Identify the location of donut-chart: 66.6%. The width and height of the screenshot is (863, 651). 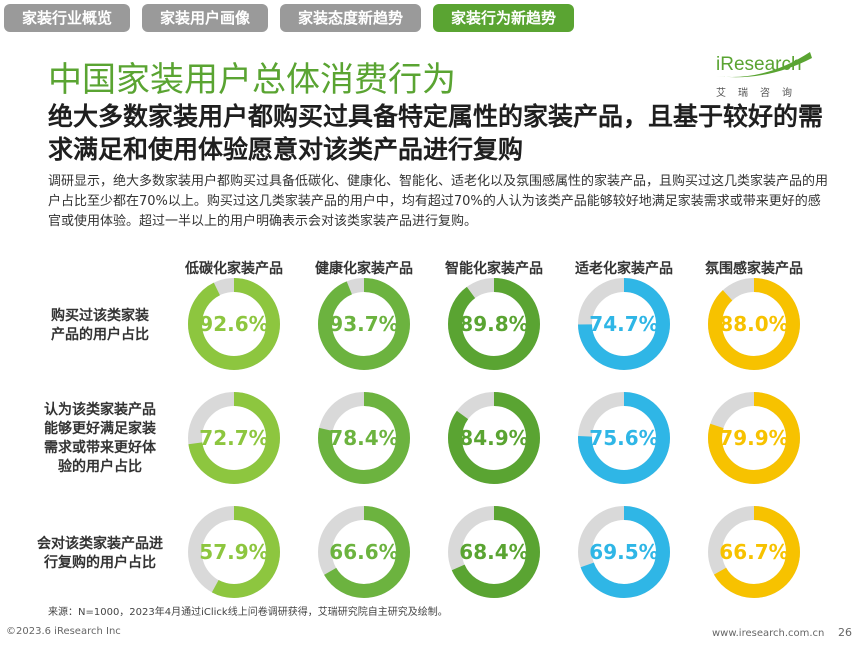
(364, 552).